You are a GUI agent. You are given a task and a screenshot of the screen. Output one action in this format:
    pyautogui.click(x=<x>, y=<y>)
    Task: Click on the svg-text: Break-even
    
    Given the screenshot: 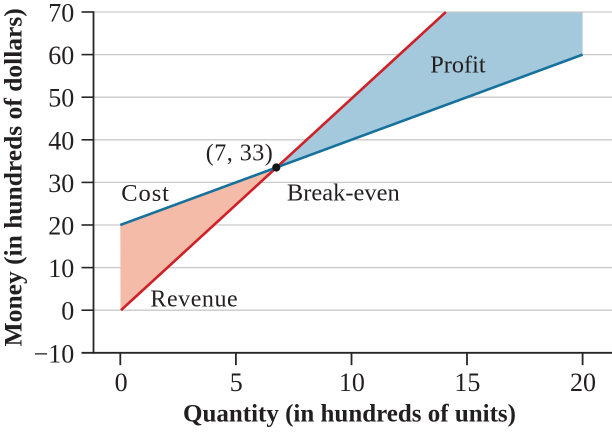 What is the action you would take?
    pyautogui.click(x=343, y=192)
    